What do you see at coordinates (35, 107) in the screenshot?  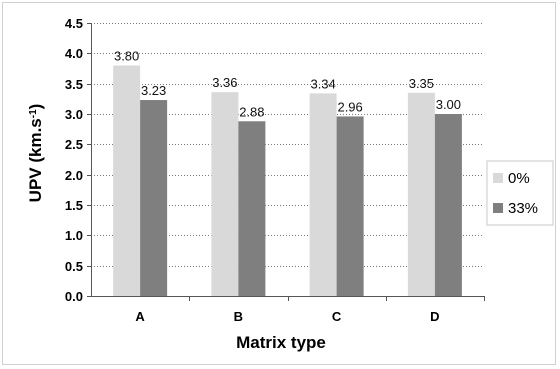 I see `y-axis-title-close: )` at bounding box center [35, 107].